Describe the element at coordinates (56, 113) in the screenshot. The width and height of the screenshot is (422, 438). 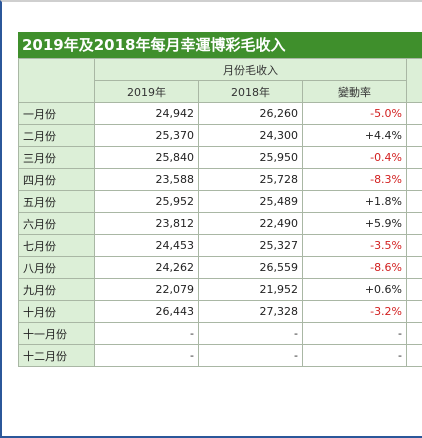
I see `month-cell: 一月份` at that location.